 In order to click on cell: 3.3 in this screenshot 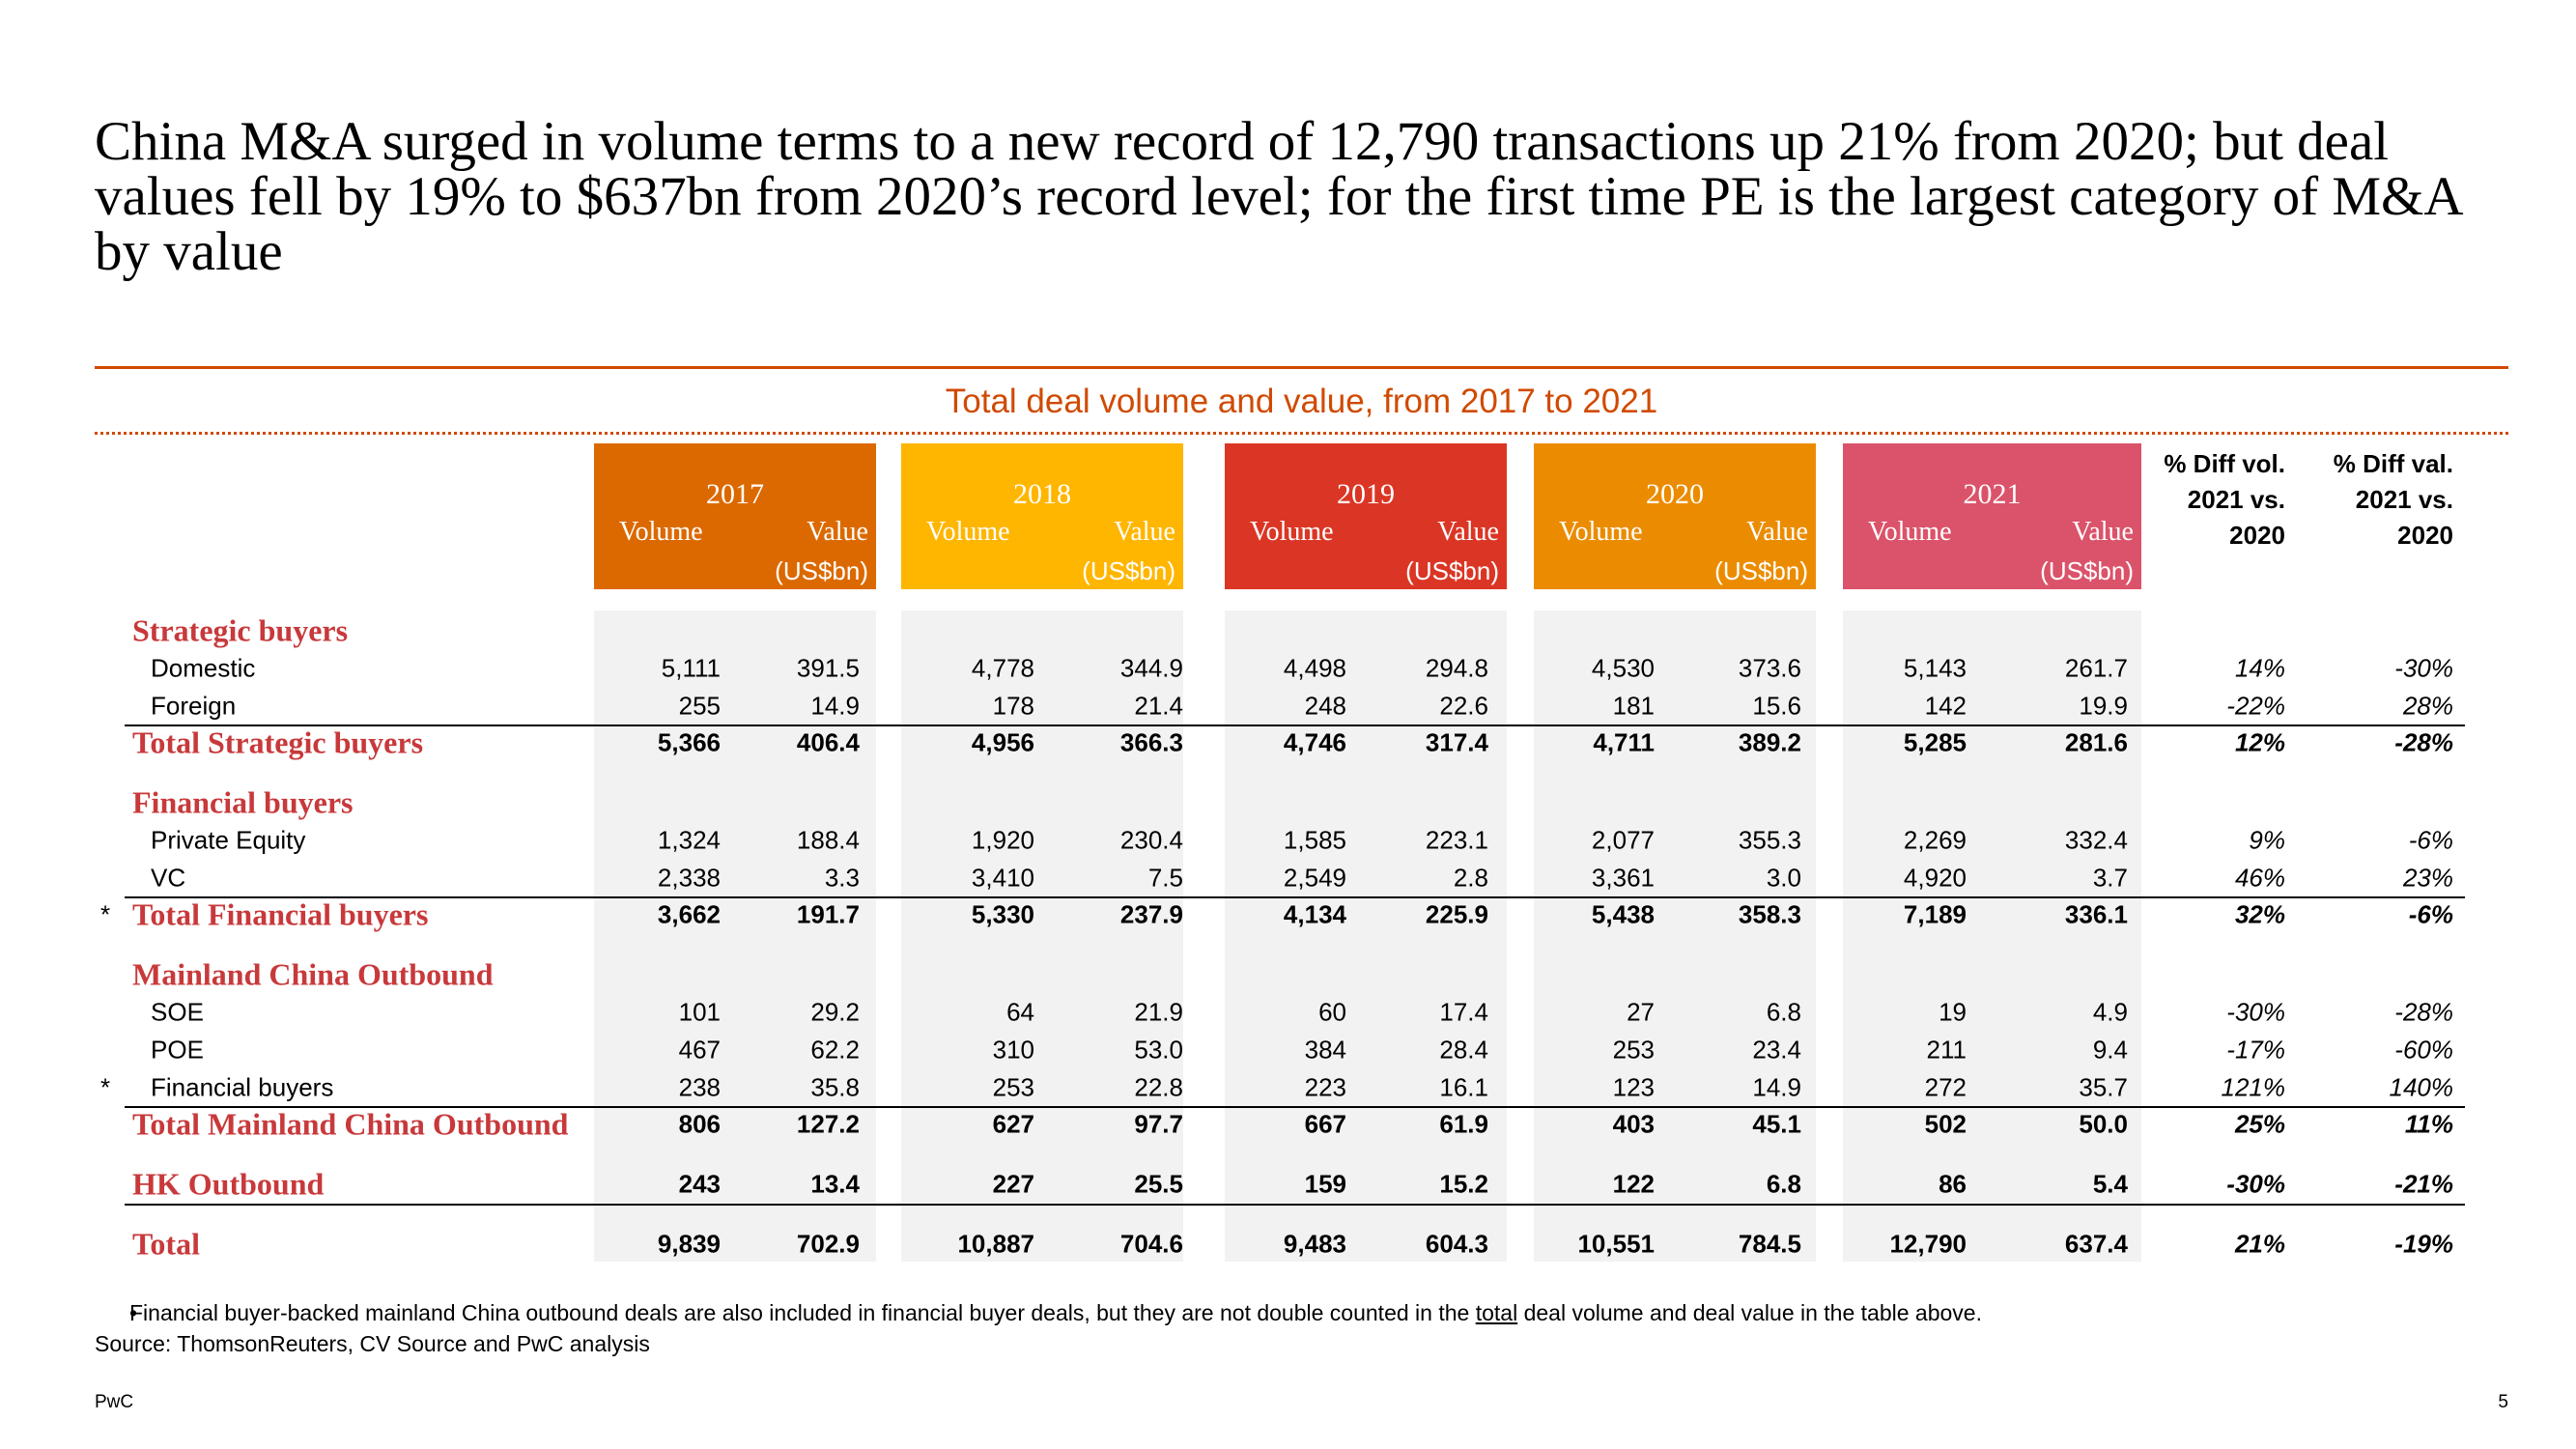, I will do `click(842, 878)`.